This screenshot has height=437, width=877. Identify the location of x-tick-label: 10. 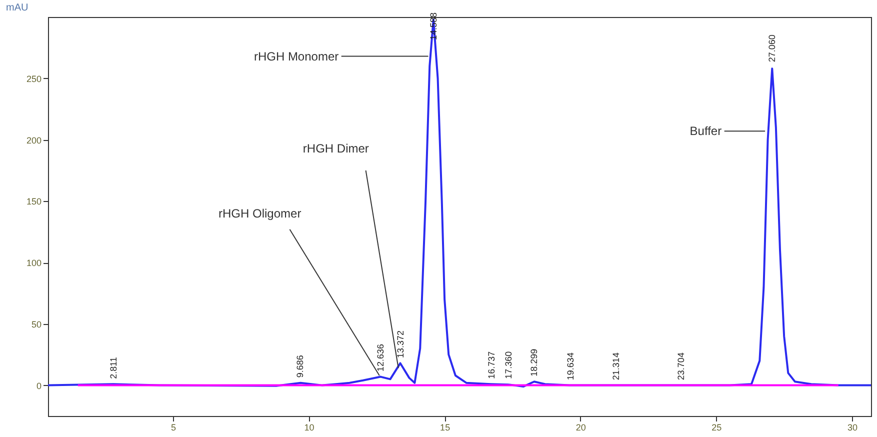
(309, 427).